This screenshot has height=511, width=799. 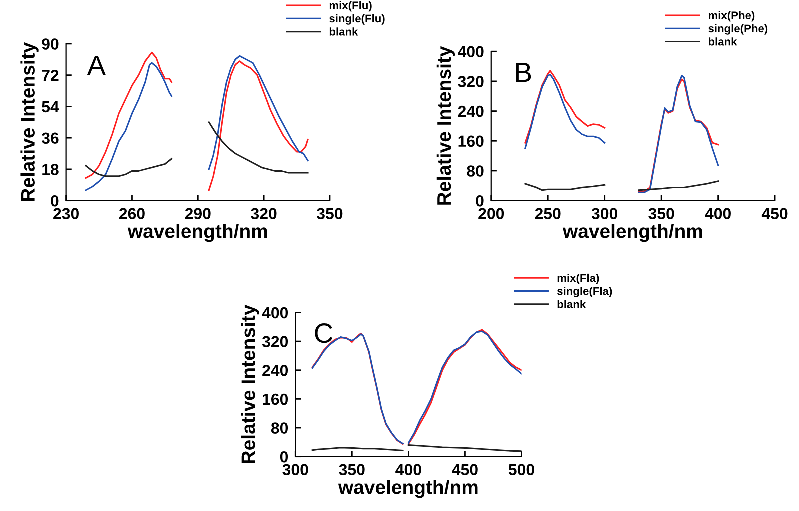 I want to click on y-tick-label: 18, so click(x=50, y=170).